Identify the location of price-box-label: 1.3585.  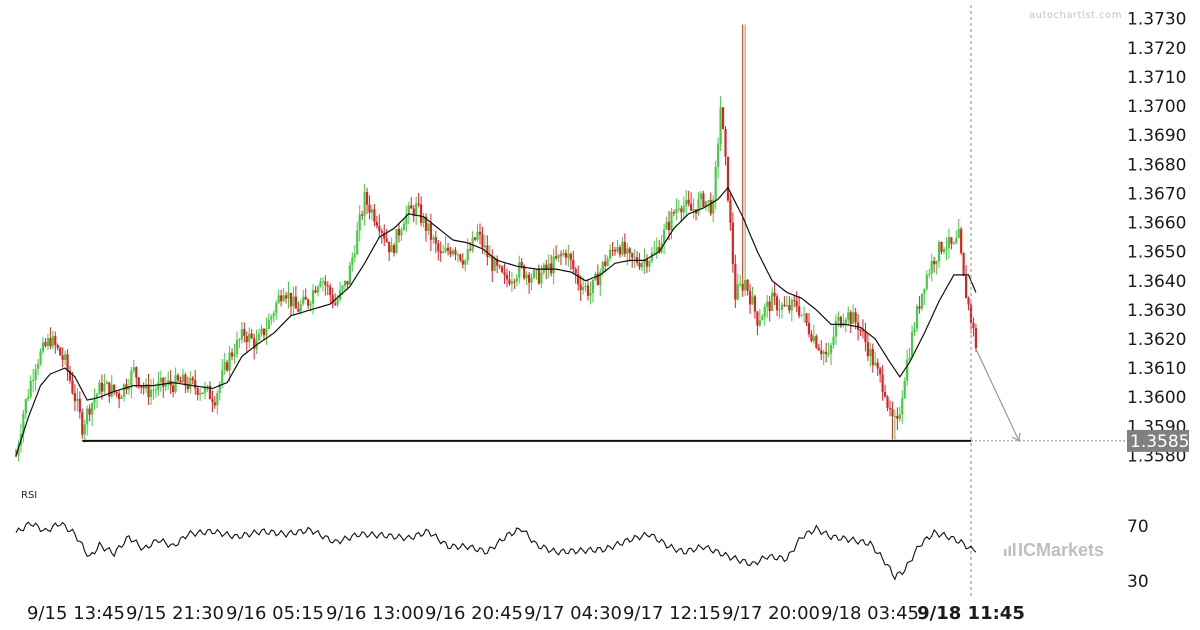
(1159, 442).